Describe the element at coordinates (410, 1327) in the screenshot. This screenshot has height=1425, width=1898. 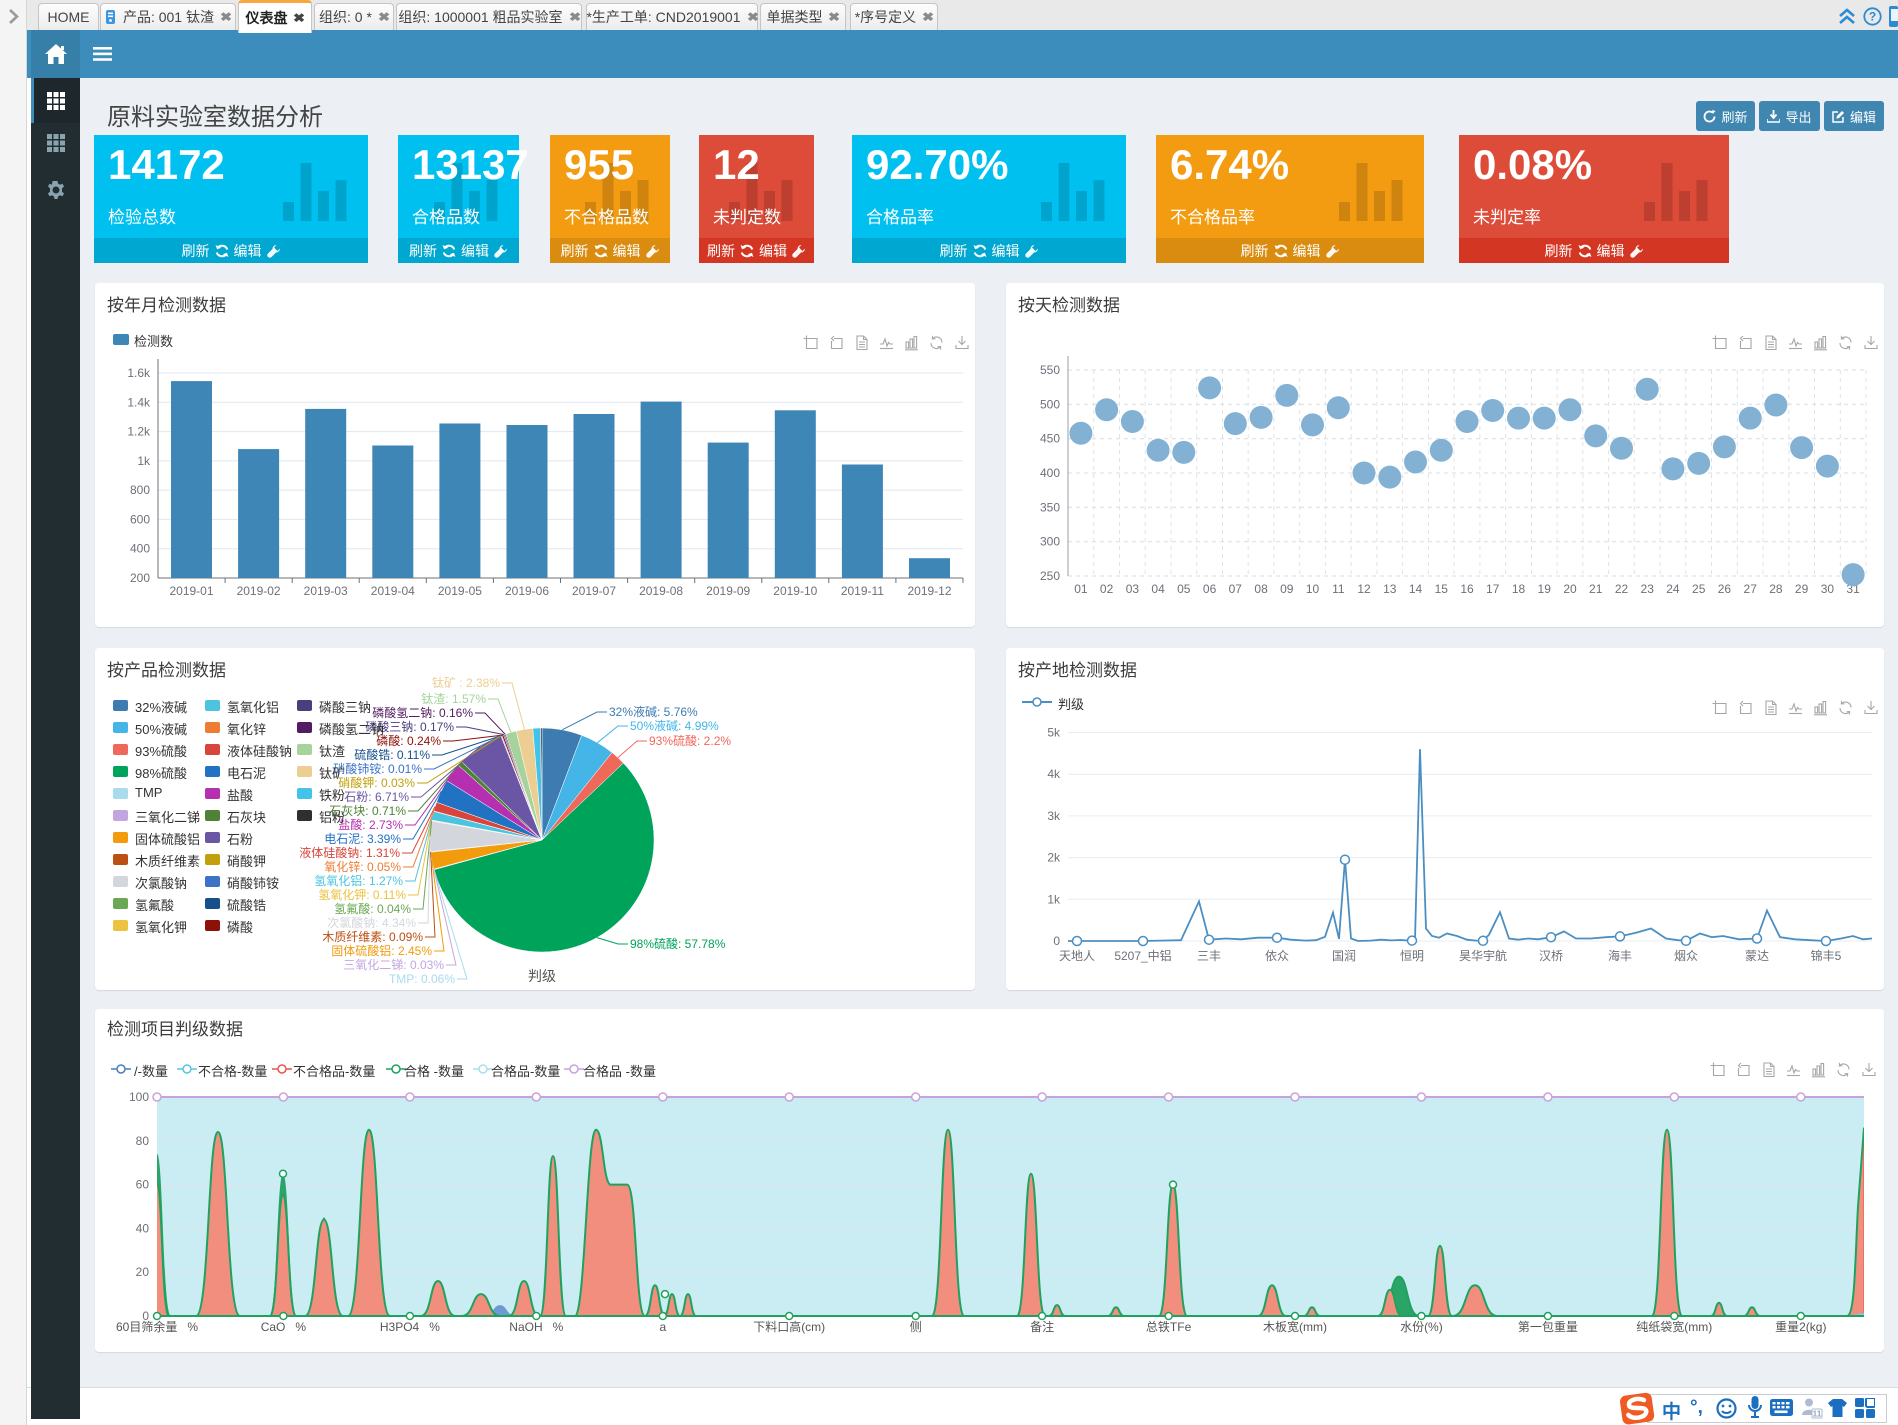
I see `svg-text: H3PO4 %` at that location.